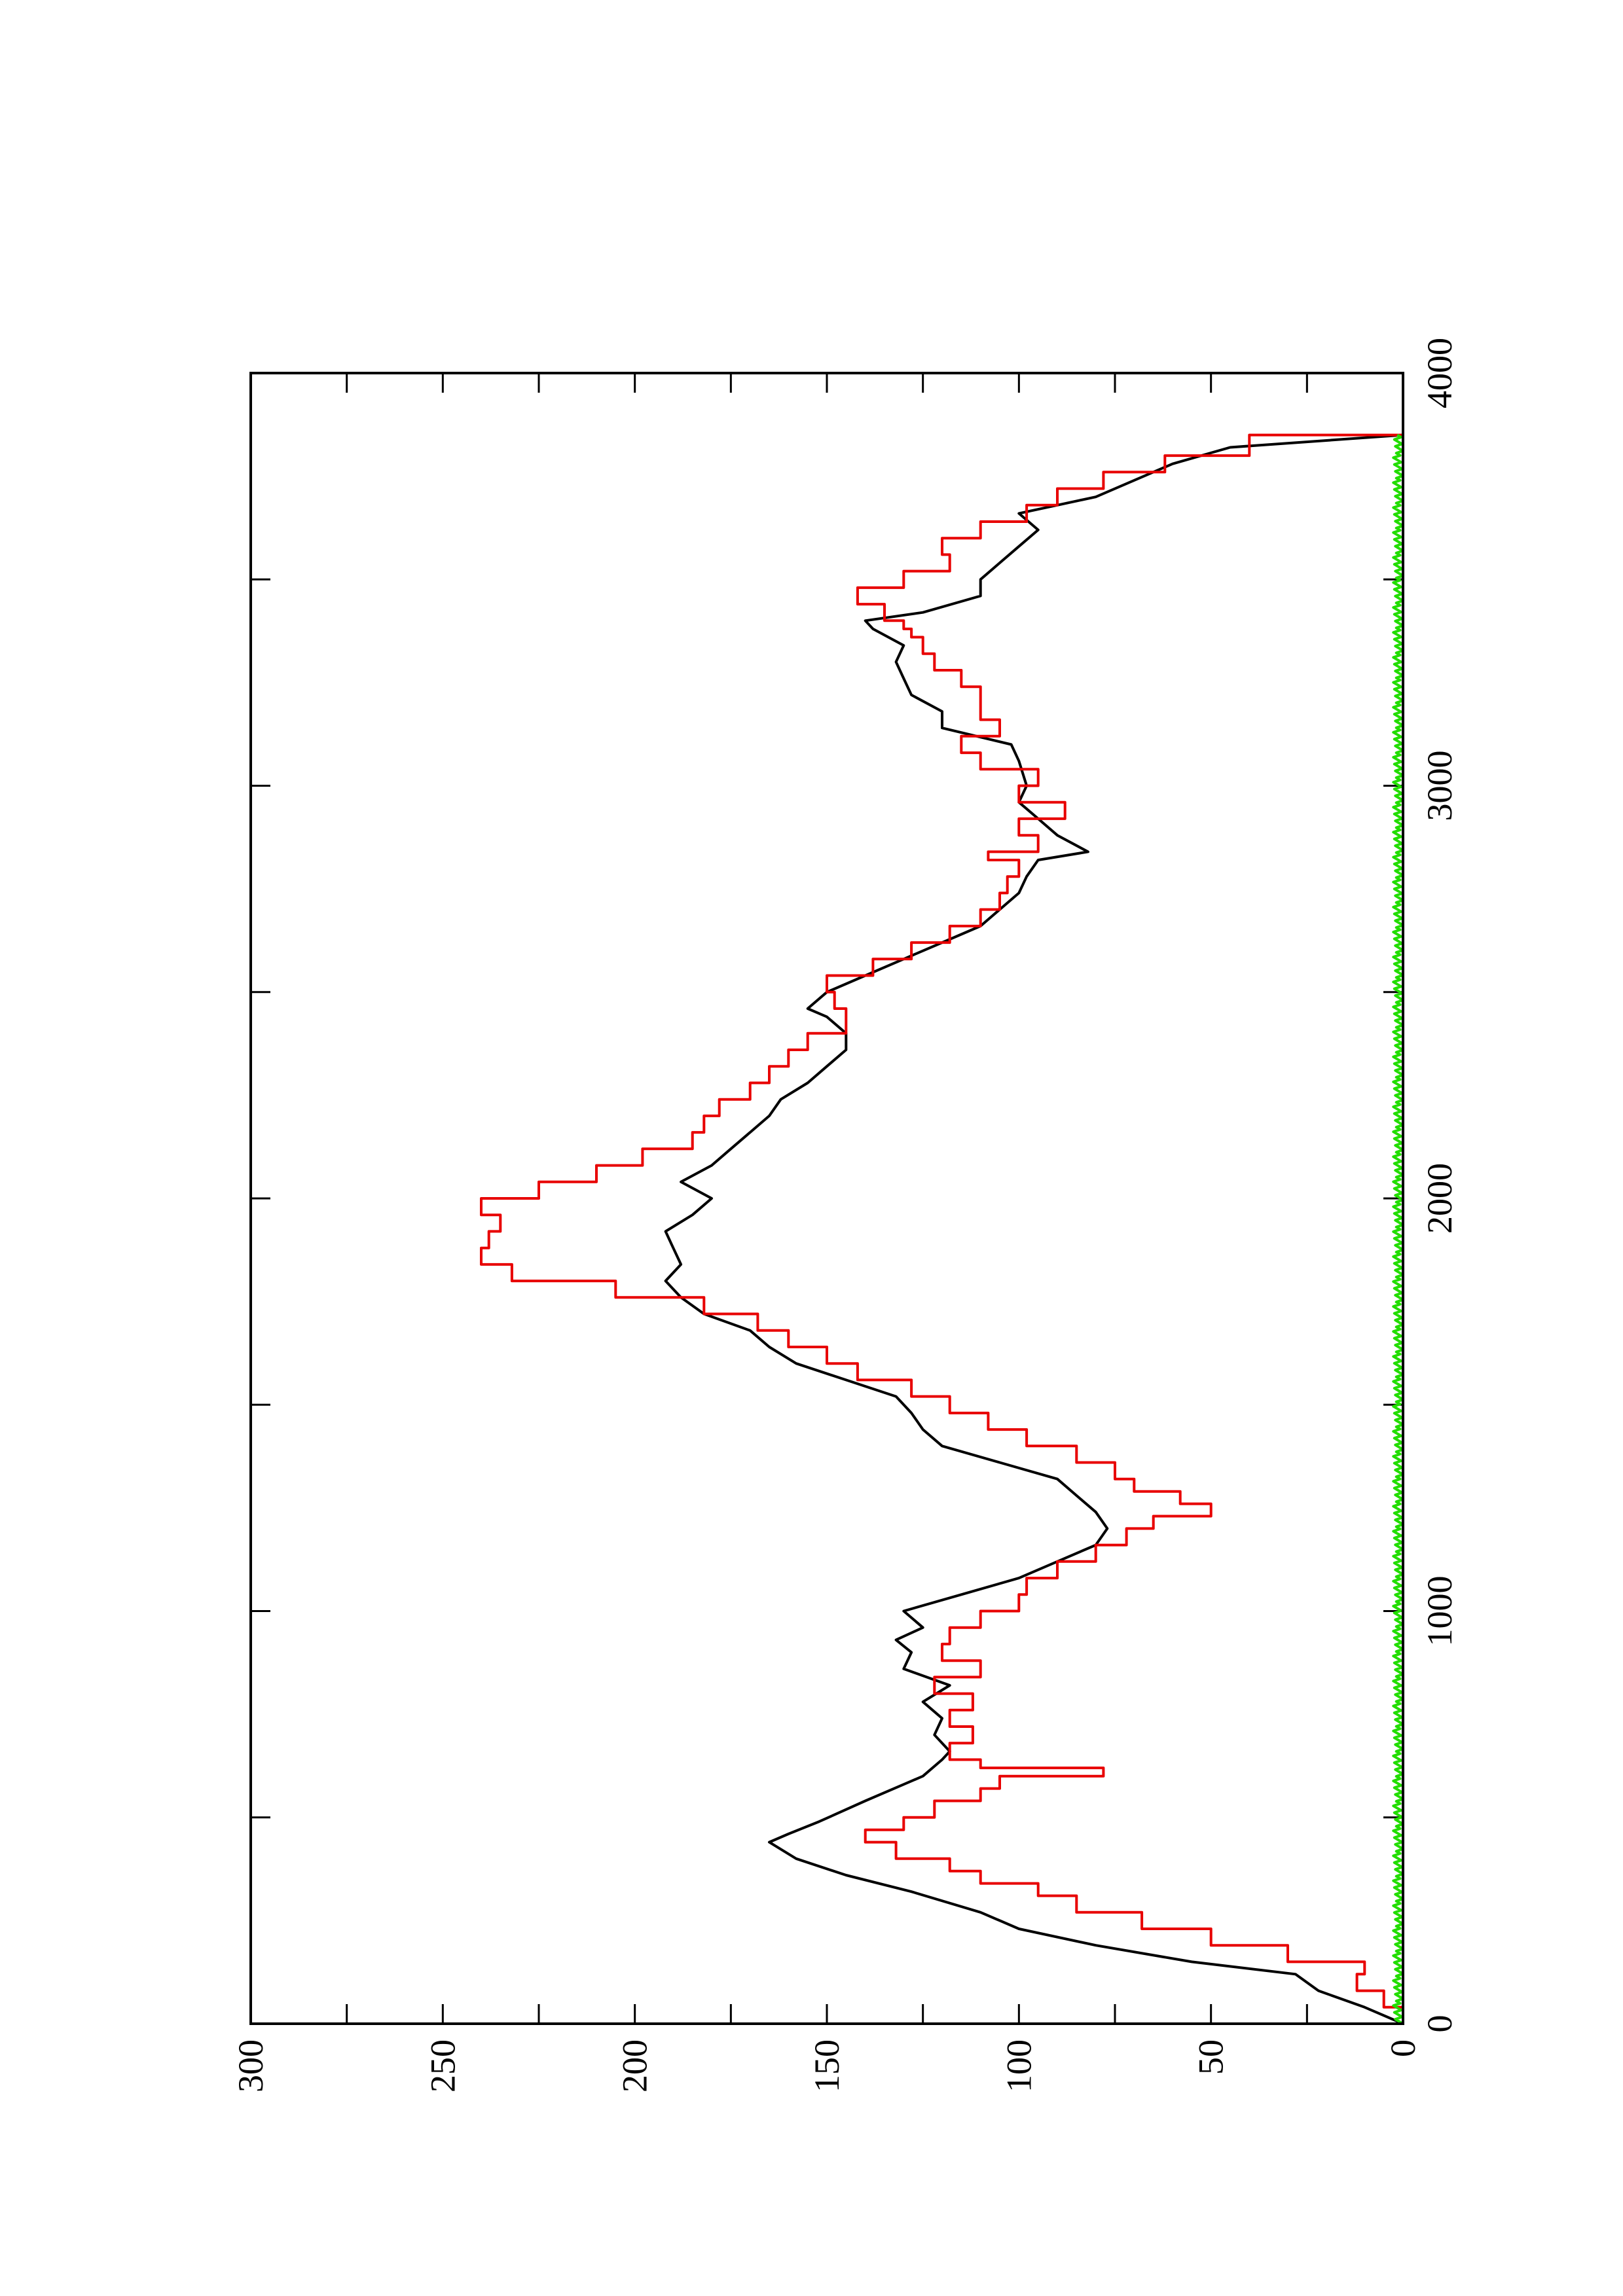  What do you see at coordinates (1439, 1198) in the screenshot?
I see `x-tick-label: 2000` at bounding box center [1439, 1198].